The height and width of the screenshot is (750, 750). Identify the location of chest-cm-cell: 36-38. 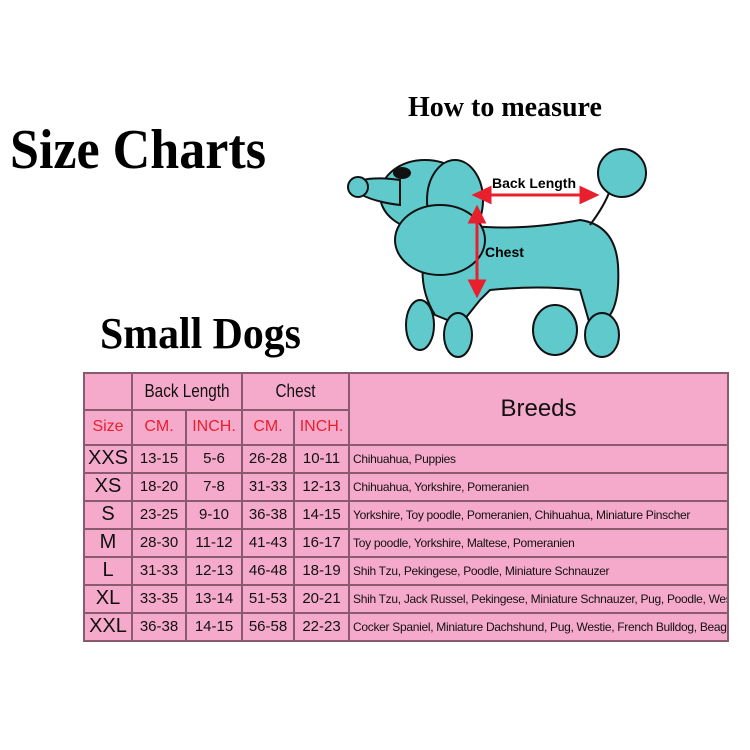
(268, 514).